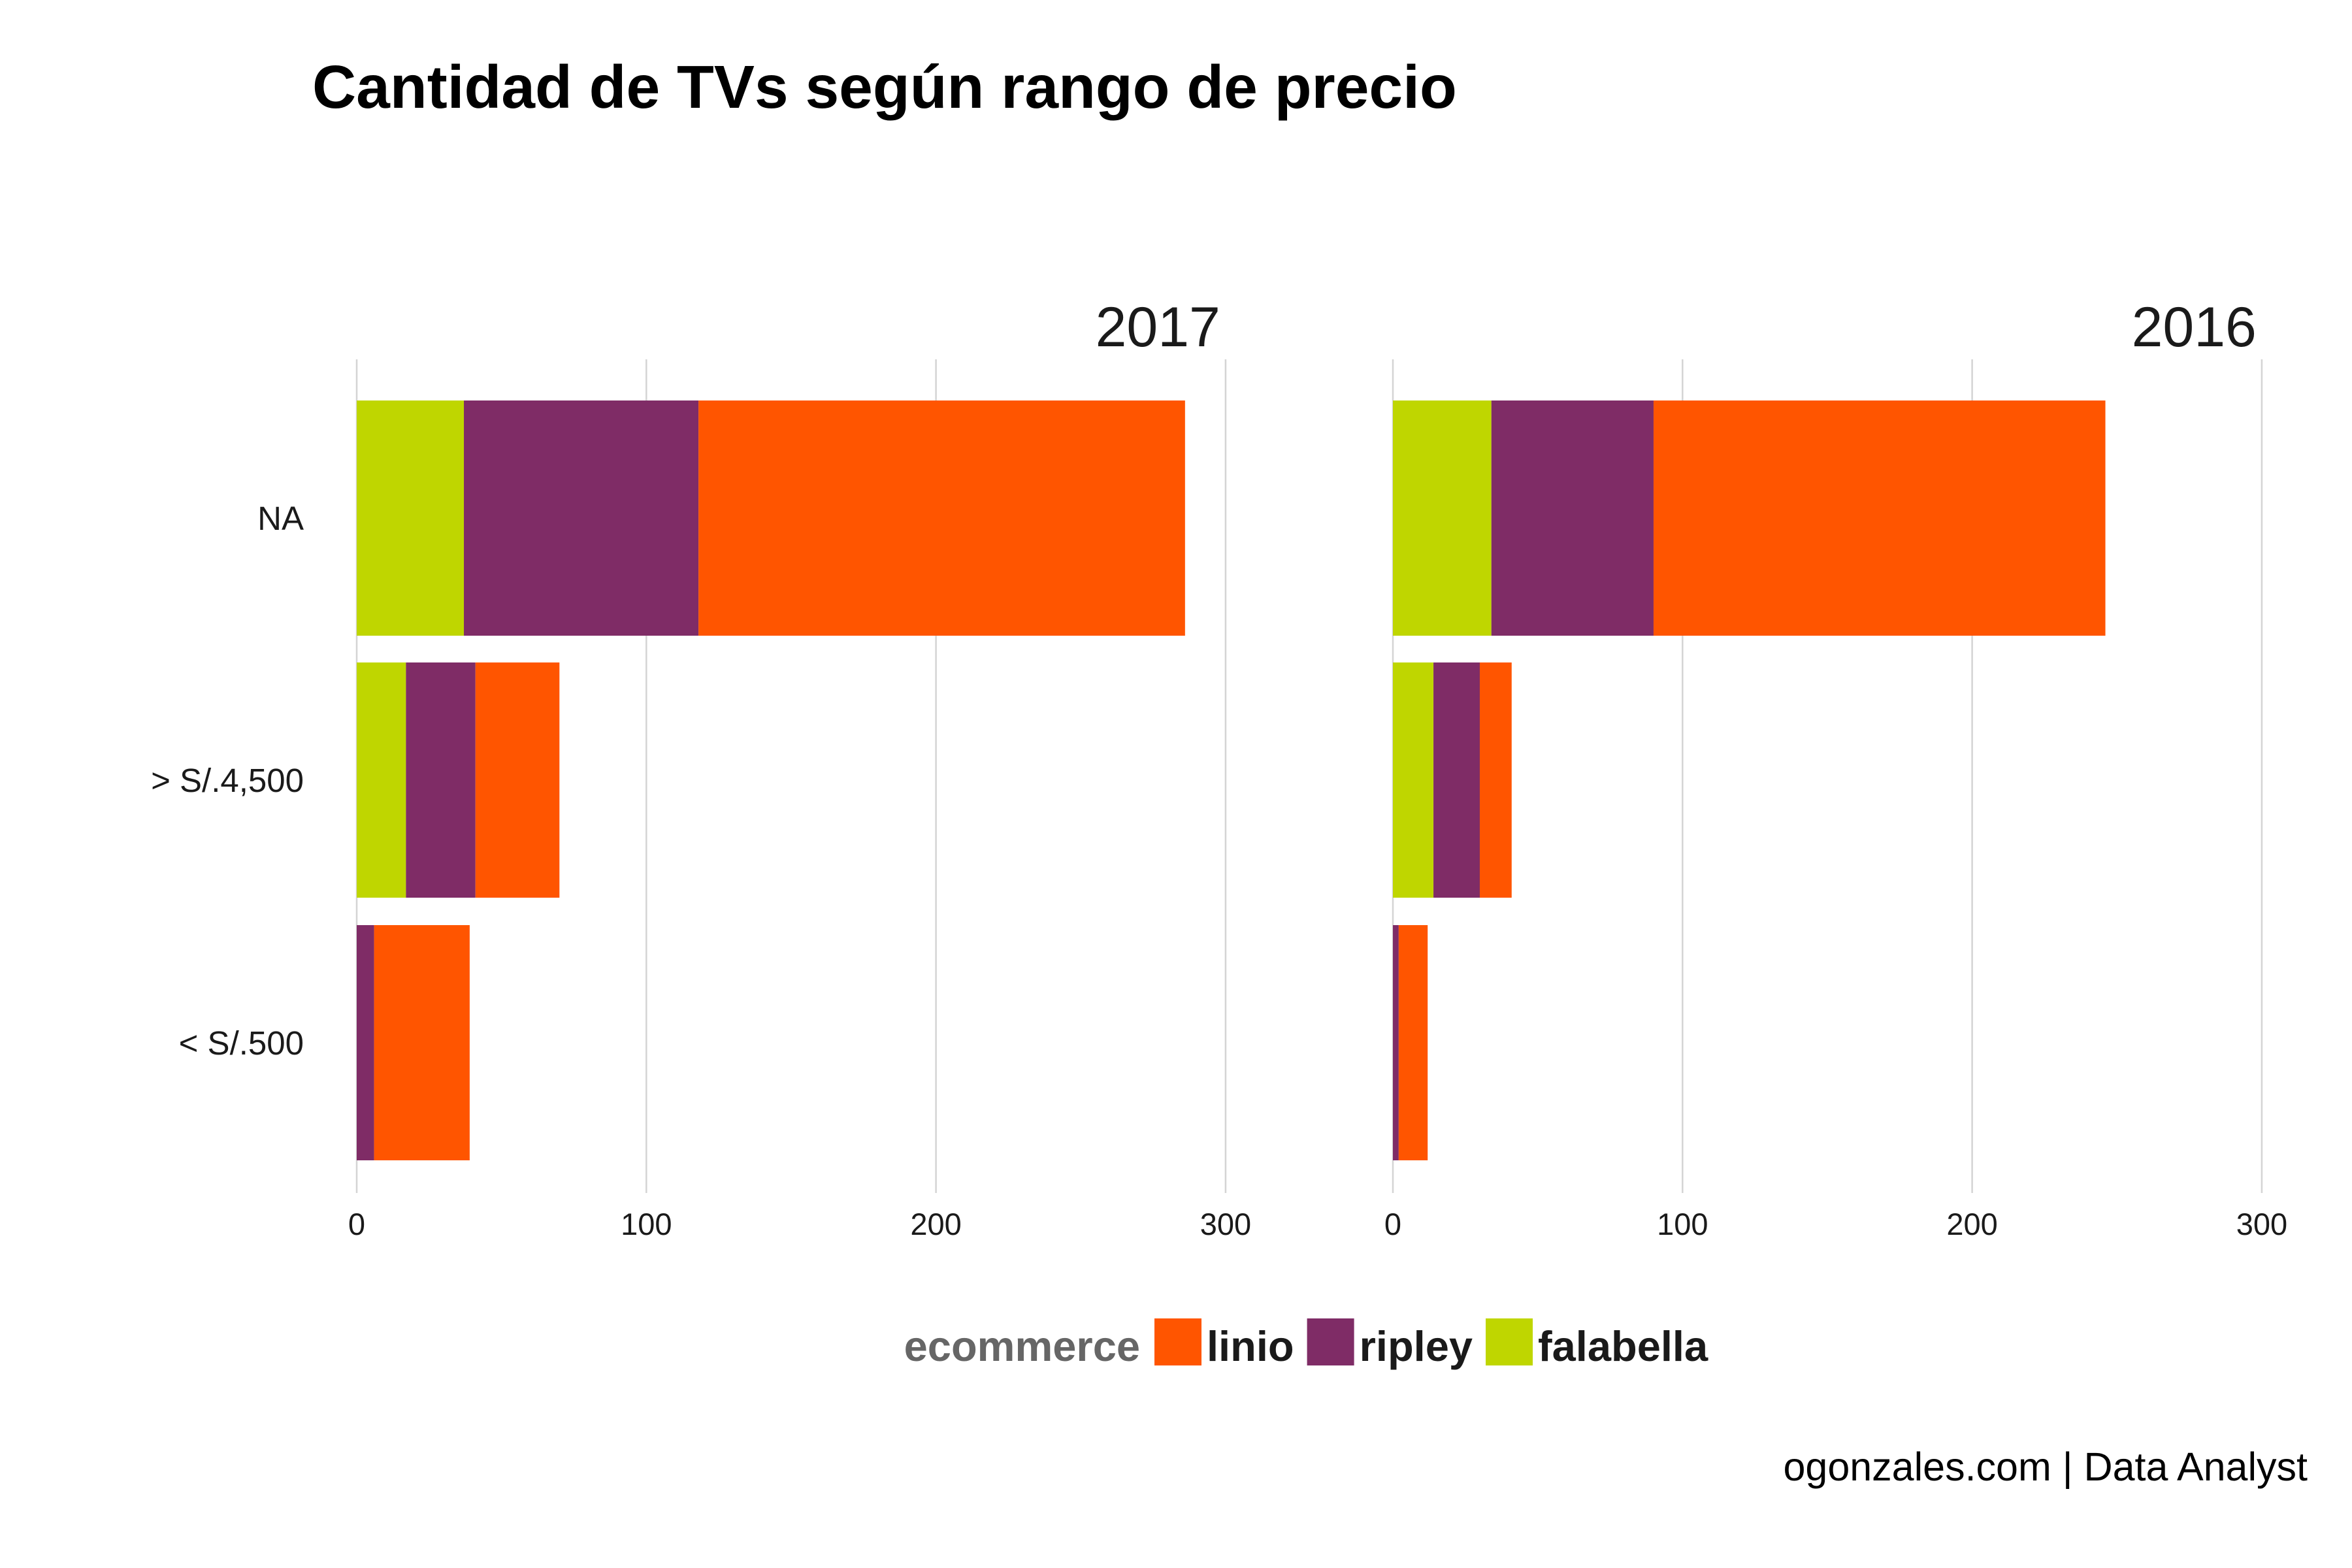 The height and width of the screenshot is (1568, 2352). What do you see at coordinates (1022, 1346) in the screenshot?
I see `legend-title: ecommerce` at bounding box center [1022, 1346].